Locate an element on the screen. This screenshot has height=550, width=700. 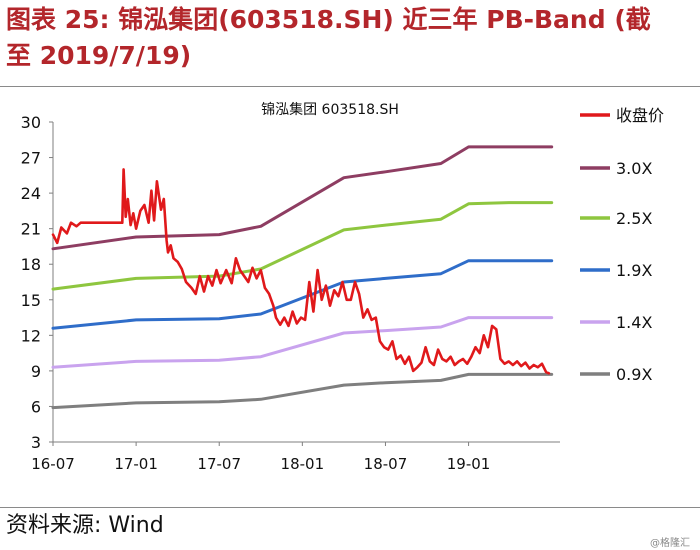
x-tick-label: 17-07 is located at coordinates (219, 464).